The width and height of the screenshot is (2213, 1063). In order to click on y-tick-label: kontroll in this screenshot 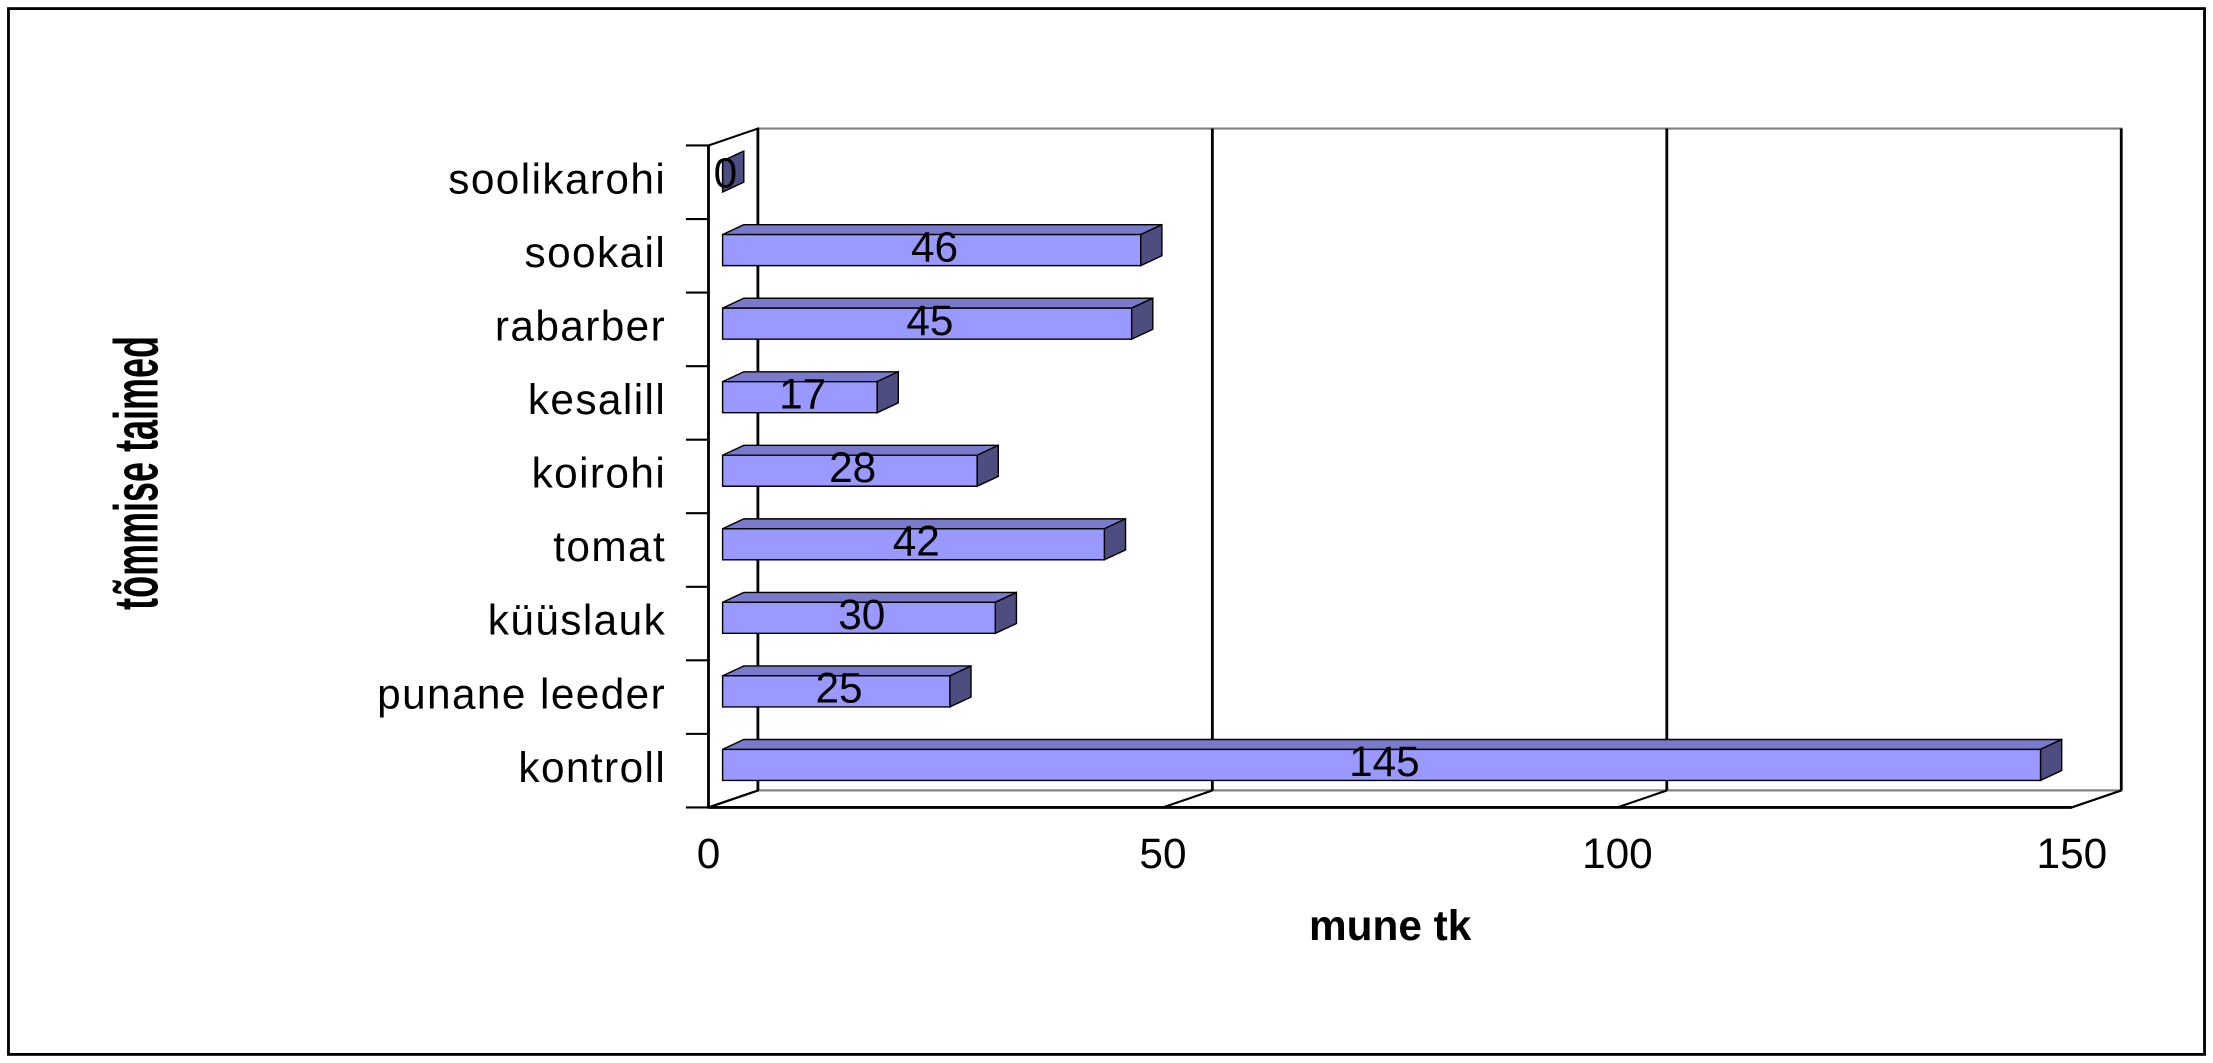, I will do `click(592, 767)`.